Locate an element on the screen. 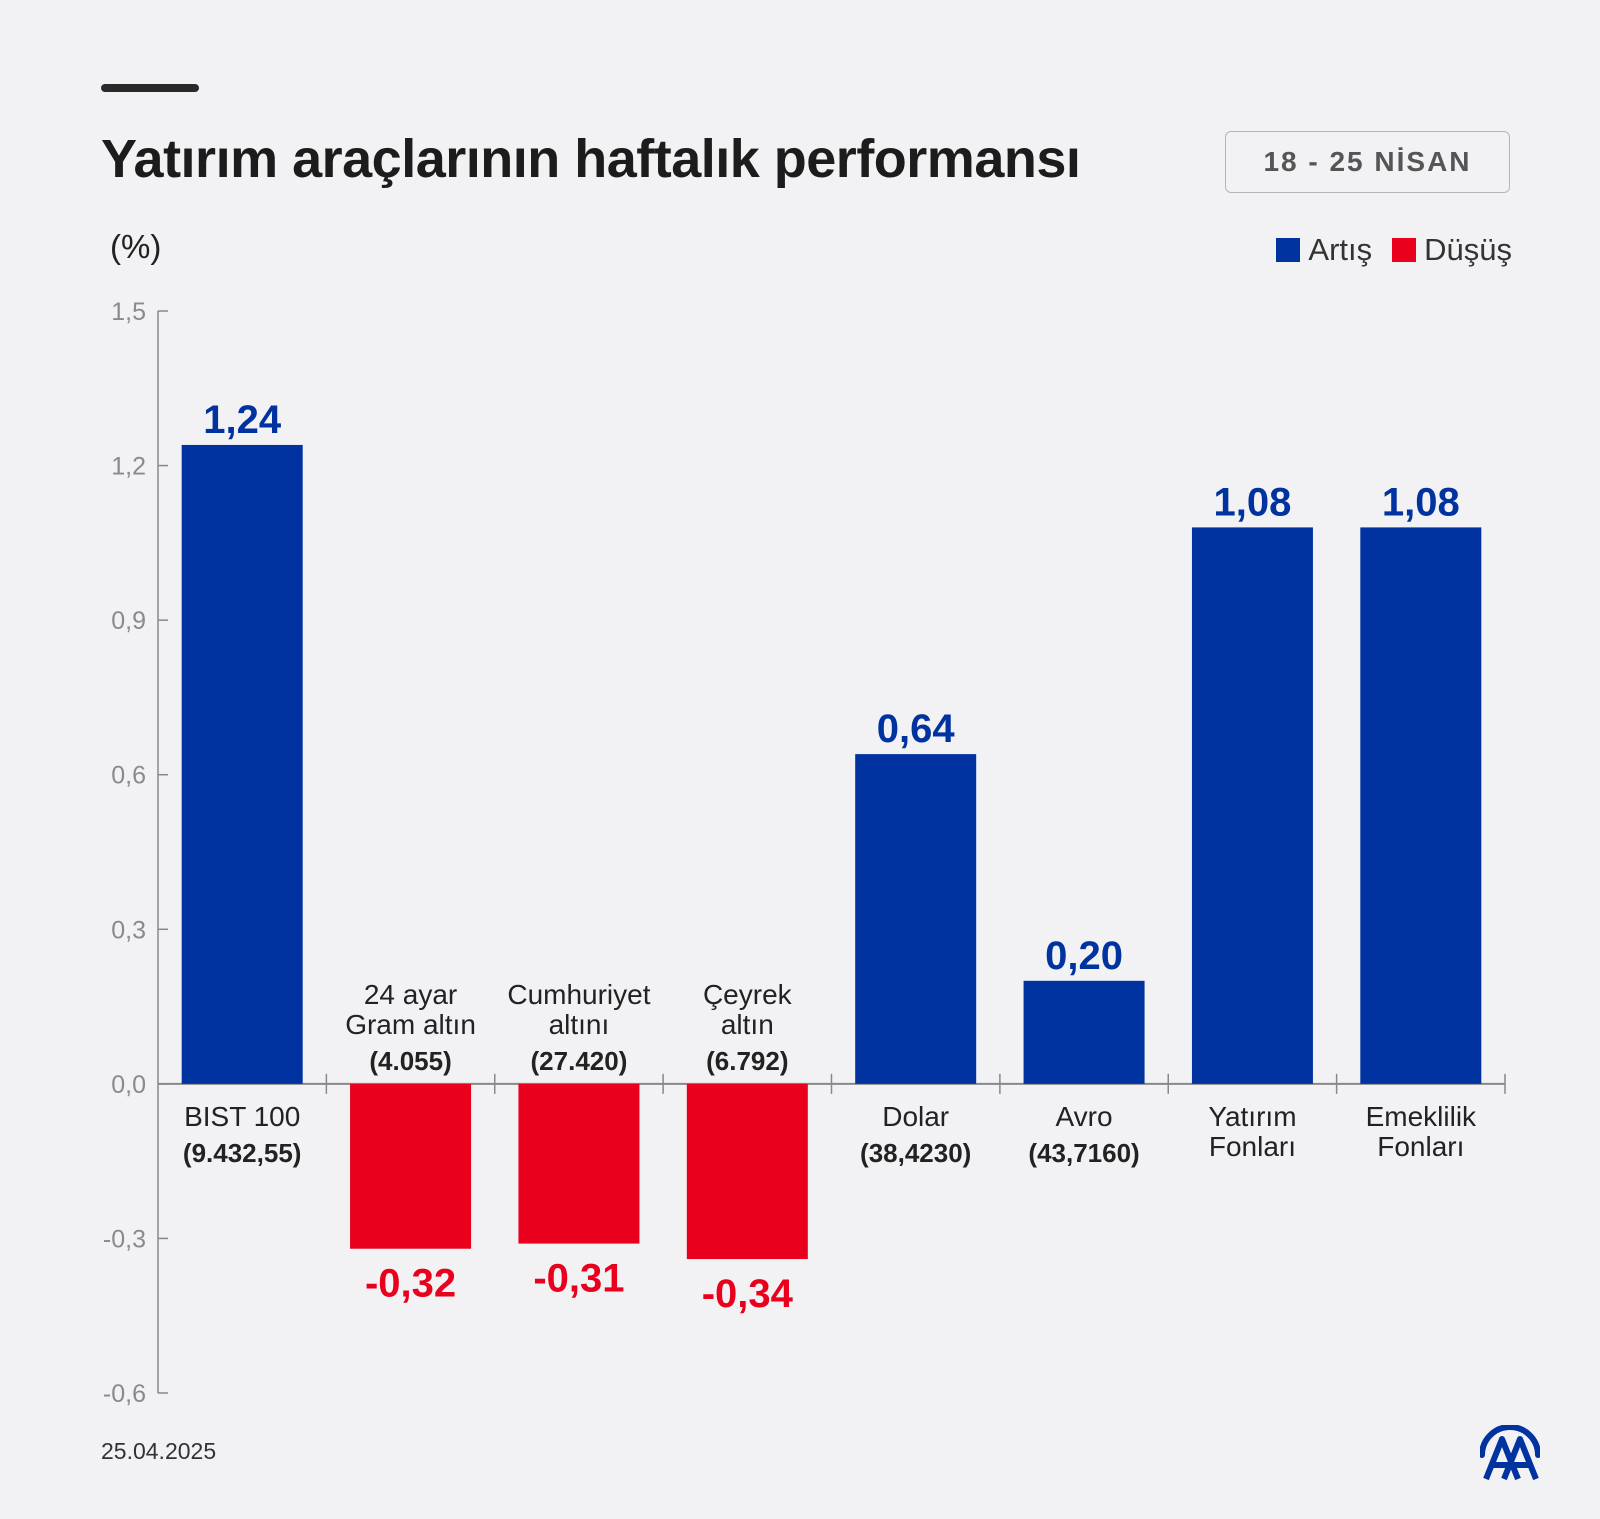  category-label: 24 ayar is located at coordinates (410, 994).